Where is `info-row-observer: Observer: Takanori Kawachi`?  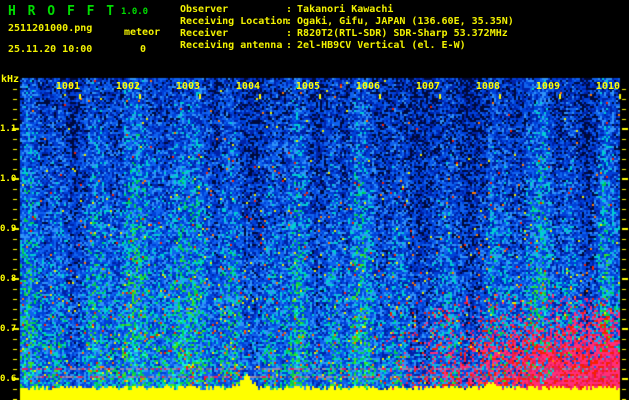
info-row-observer: Observer: Takanori Kawachi is located at coordinates (347, 10).